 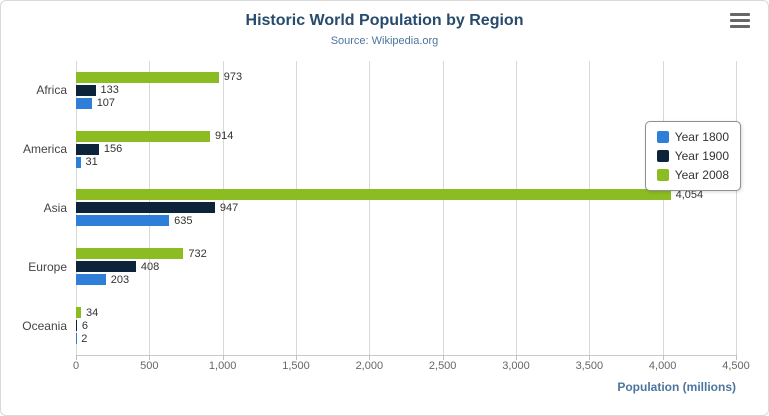 What do you see at coordinates (369, 366) in the screenshot?
I see `x-tick-label: 2,000` at bounding box center [369, 366].